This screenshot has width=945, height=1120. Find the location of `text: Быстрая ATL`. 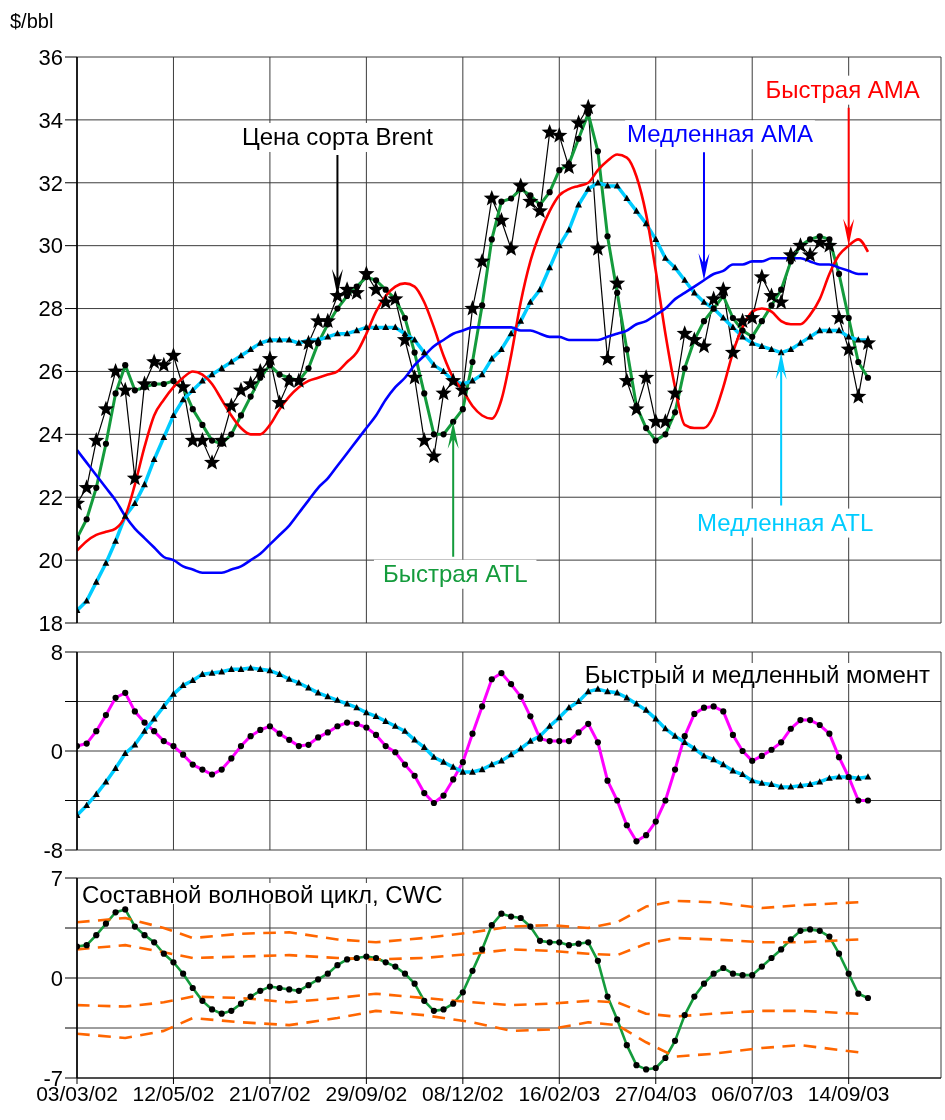

text: Быстрая ATL is located at coordinates (455, 573).